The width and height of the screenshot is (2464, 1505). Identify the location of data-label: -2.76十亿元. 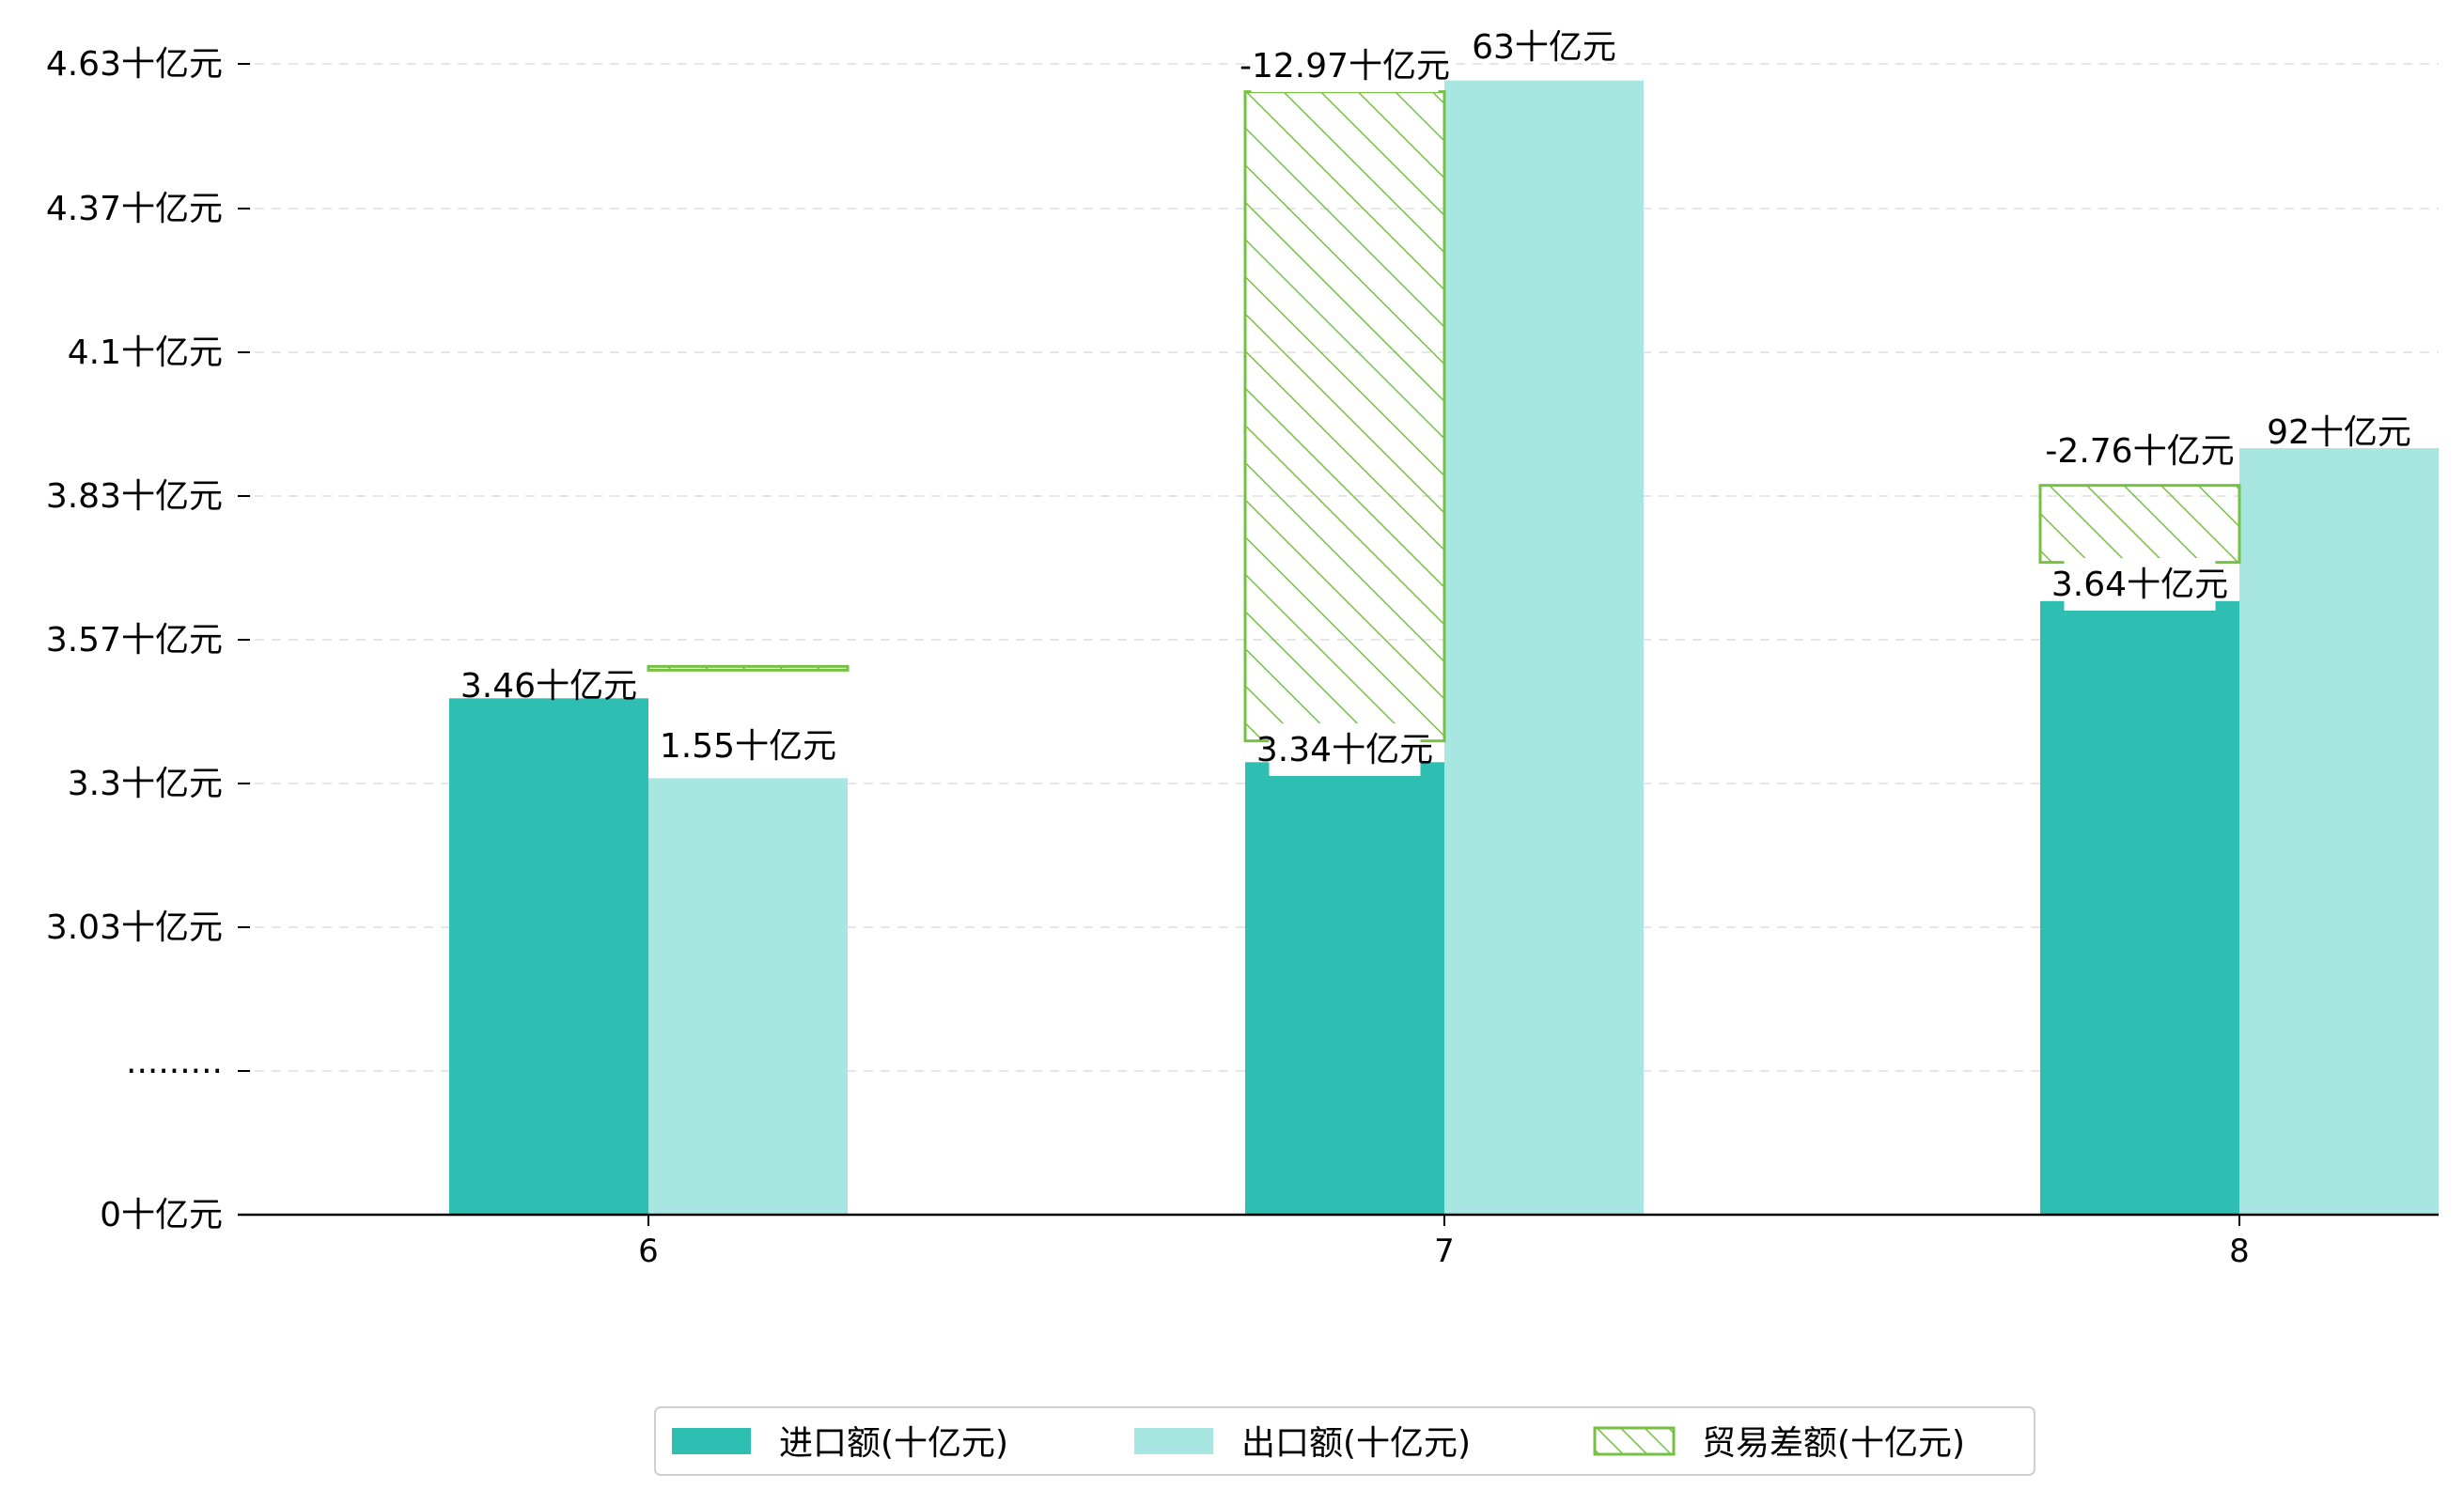
(2139, 451).